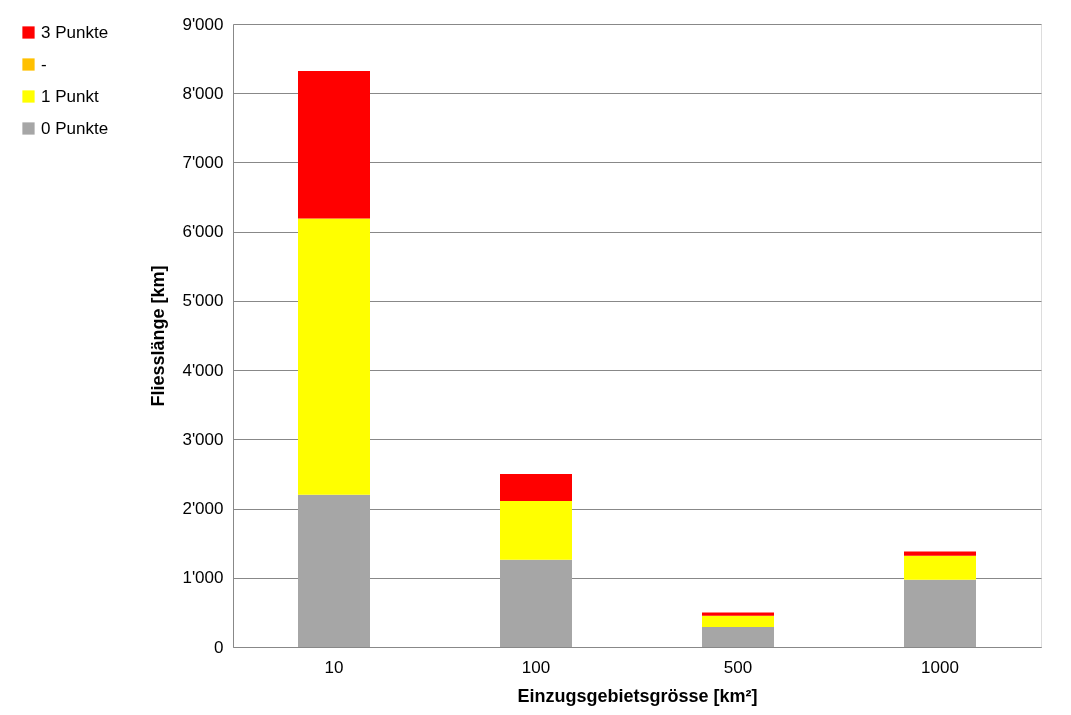 The height and width of the screenshot is (715, 1071). Describe the element at coordinates (75, 128) in the screenshot. I see `legend-label: 0 Punkte` at that location.